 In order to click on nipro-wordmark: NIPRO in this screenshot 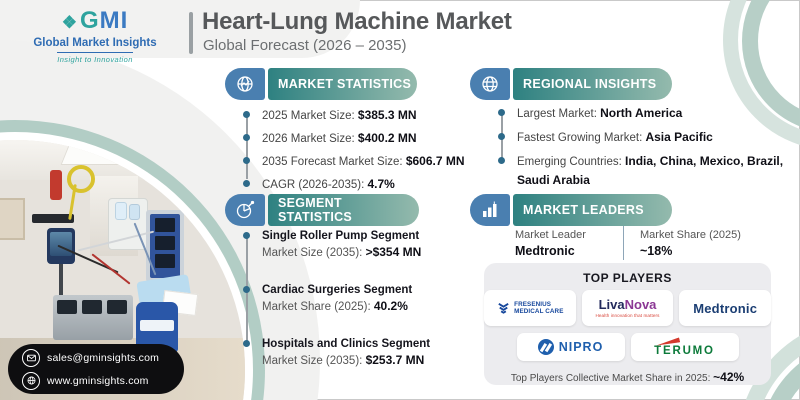, I will do `click(581, 347)`.